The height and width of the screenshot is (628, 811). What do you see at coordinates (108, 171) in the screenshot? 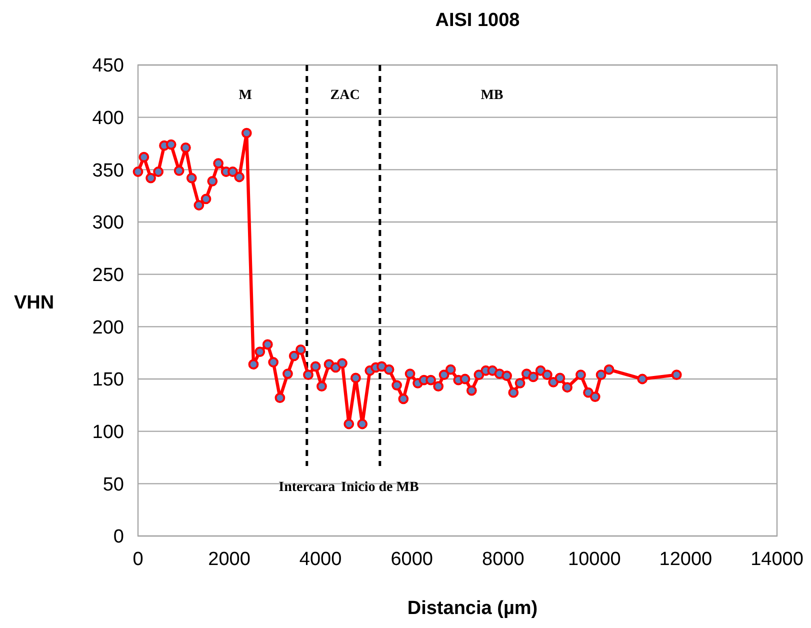
I see `y-tick-label: 350` at bounding box center [108, 171].